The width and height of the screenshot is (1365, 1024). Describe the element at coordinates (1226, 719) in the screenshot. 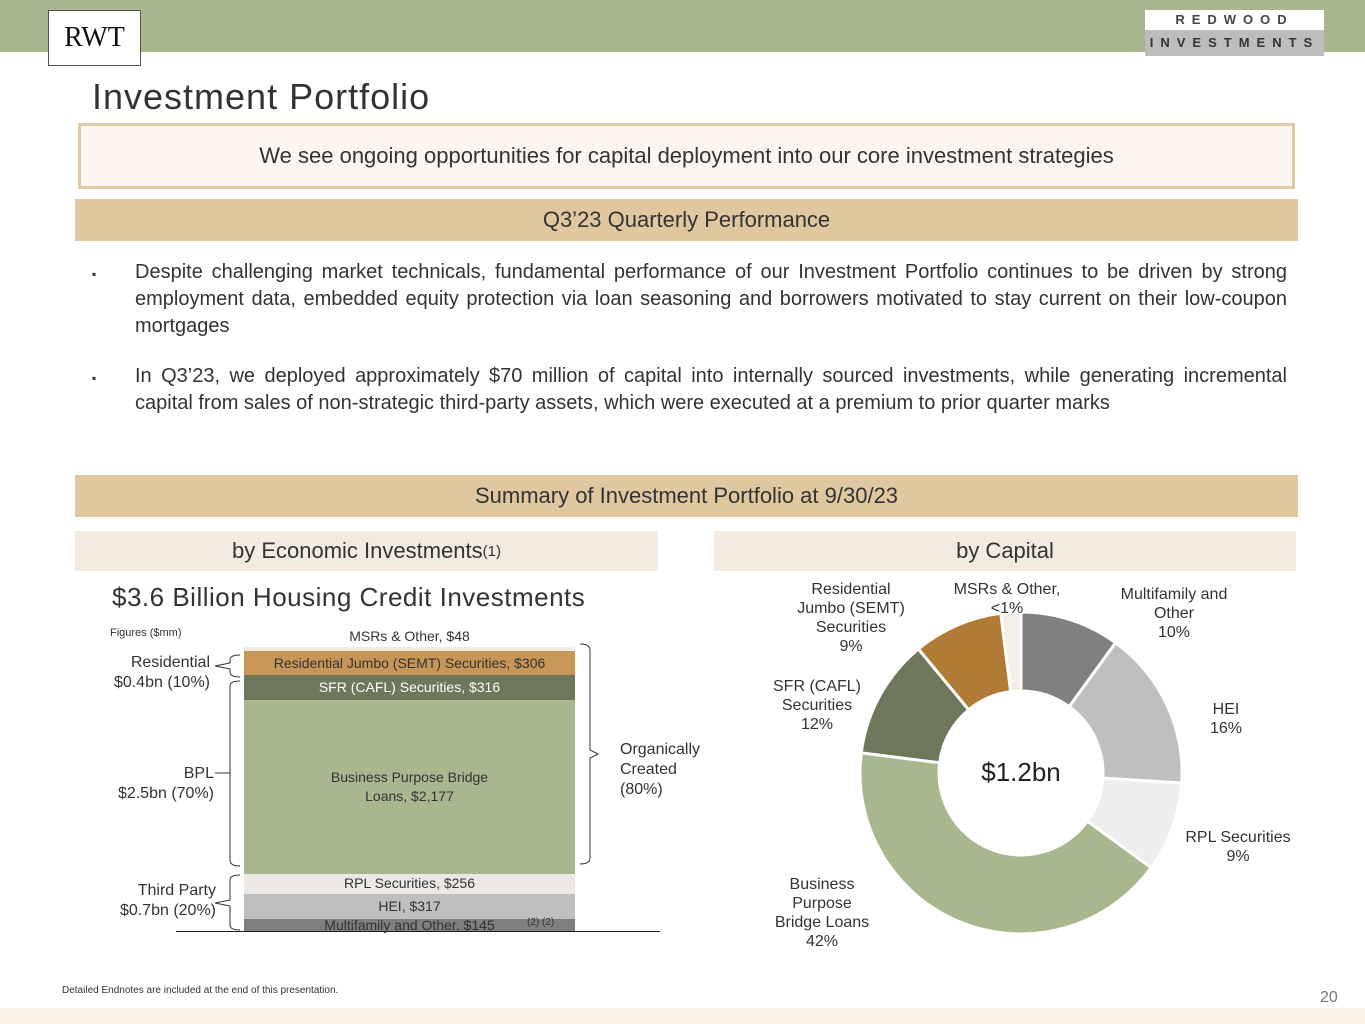

I see `donut-label: HEI 16%` at that location.